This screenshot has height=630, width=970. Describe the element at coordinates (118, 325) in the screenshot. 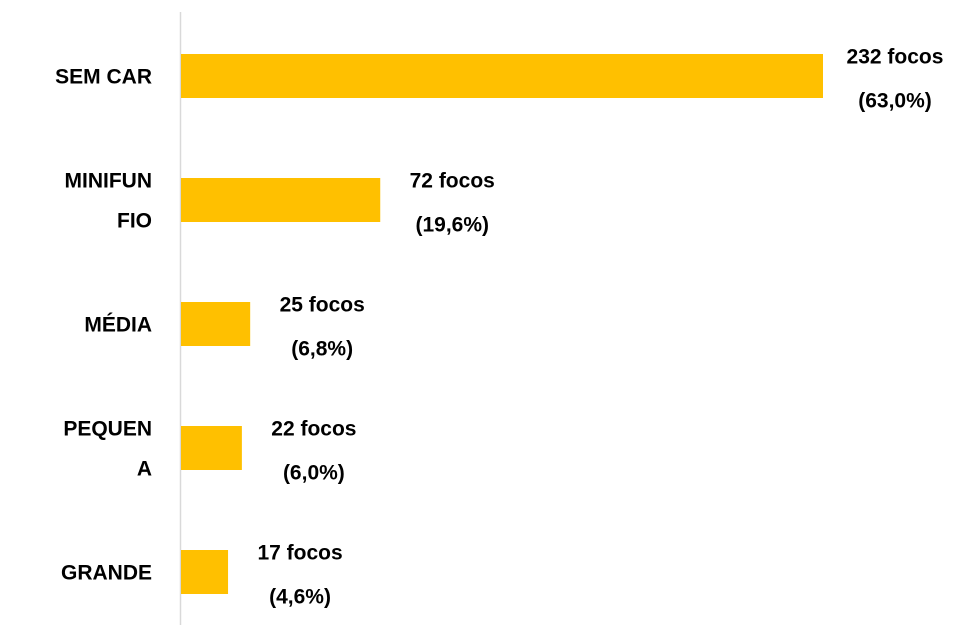

I see `y-tick-label: MÉDIA` at that location.